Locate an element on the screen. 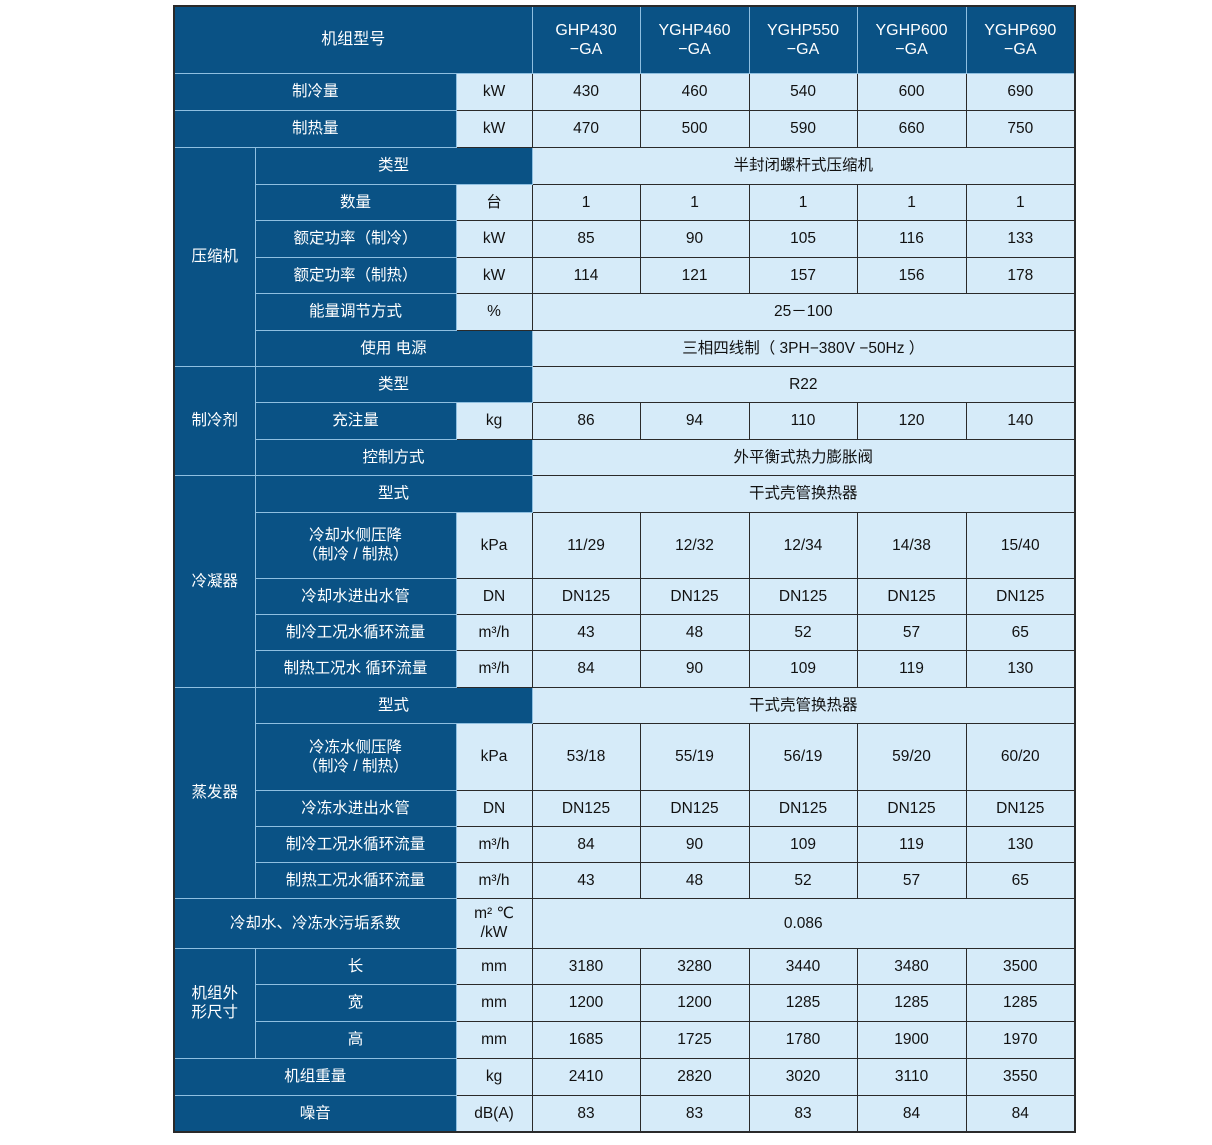 The width and height of the screenshot is (1212, 1145). value-cell: 1285 is located at coordinates (1020, 1002).